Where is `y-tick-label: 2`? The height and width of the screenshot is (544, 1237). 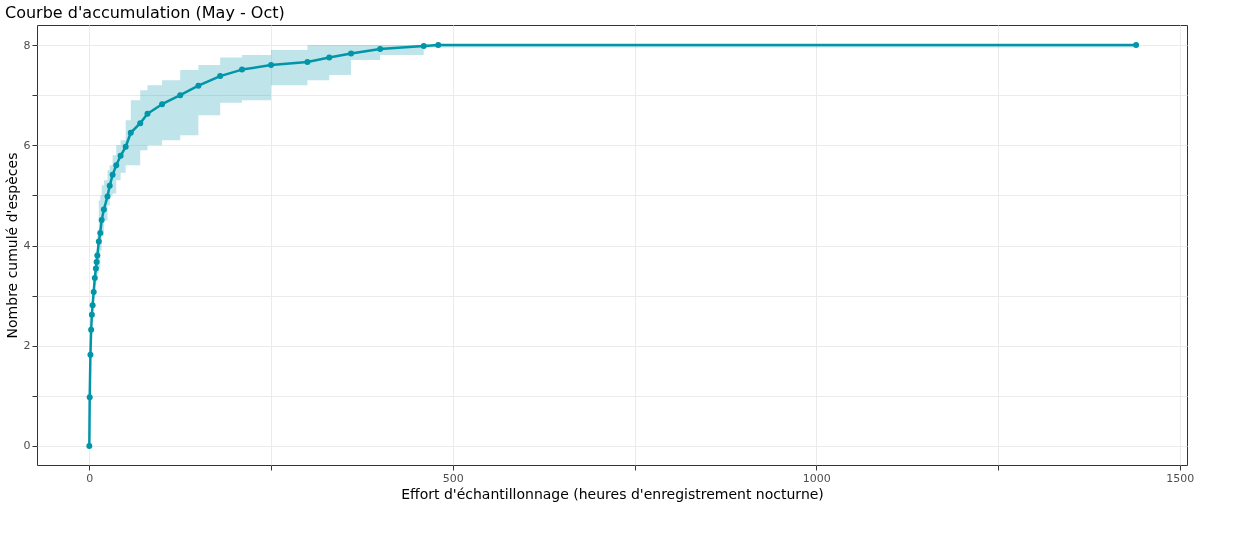
y-tick-label: 2 is located at coordinates (27, 346).